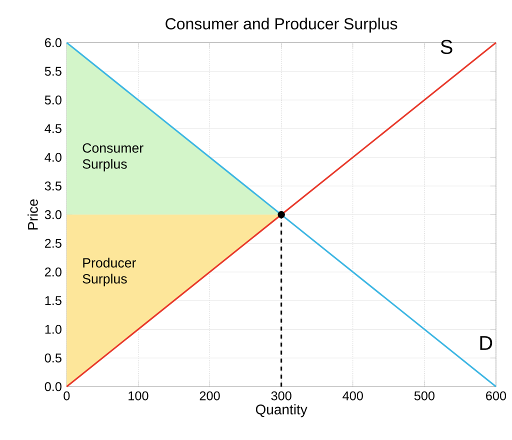 The height and width of the screenshot is (440, 512). What do you see at coordinates (53, 129) in the screenshot?
I see `y-tick-label: 4.5` at bounding box center [53, 129].